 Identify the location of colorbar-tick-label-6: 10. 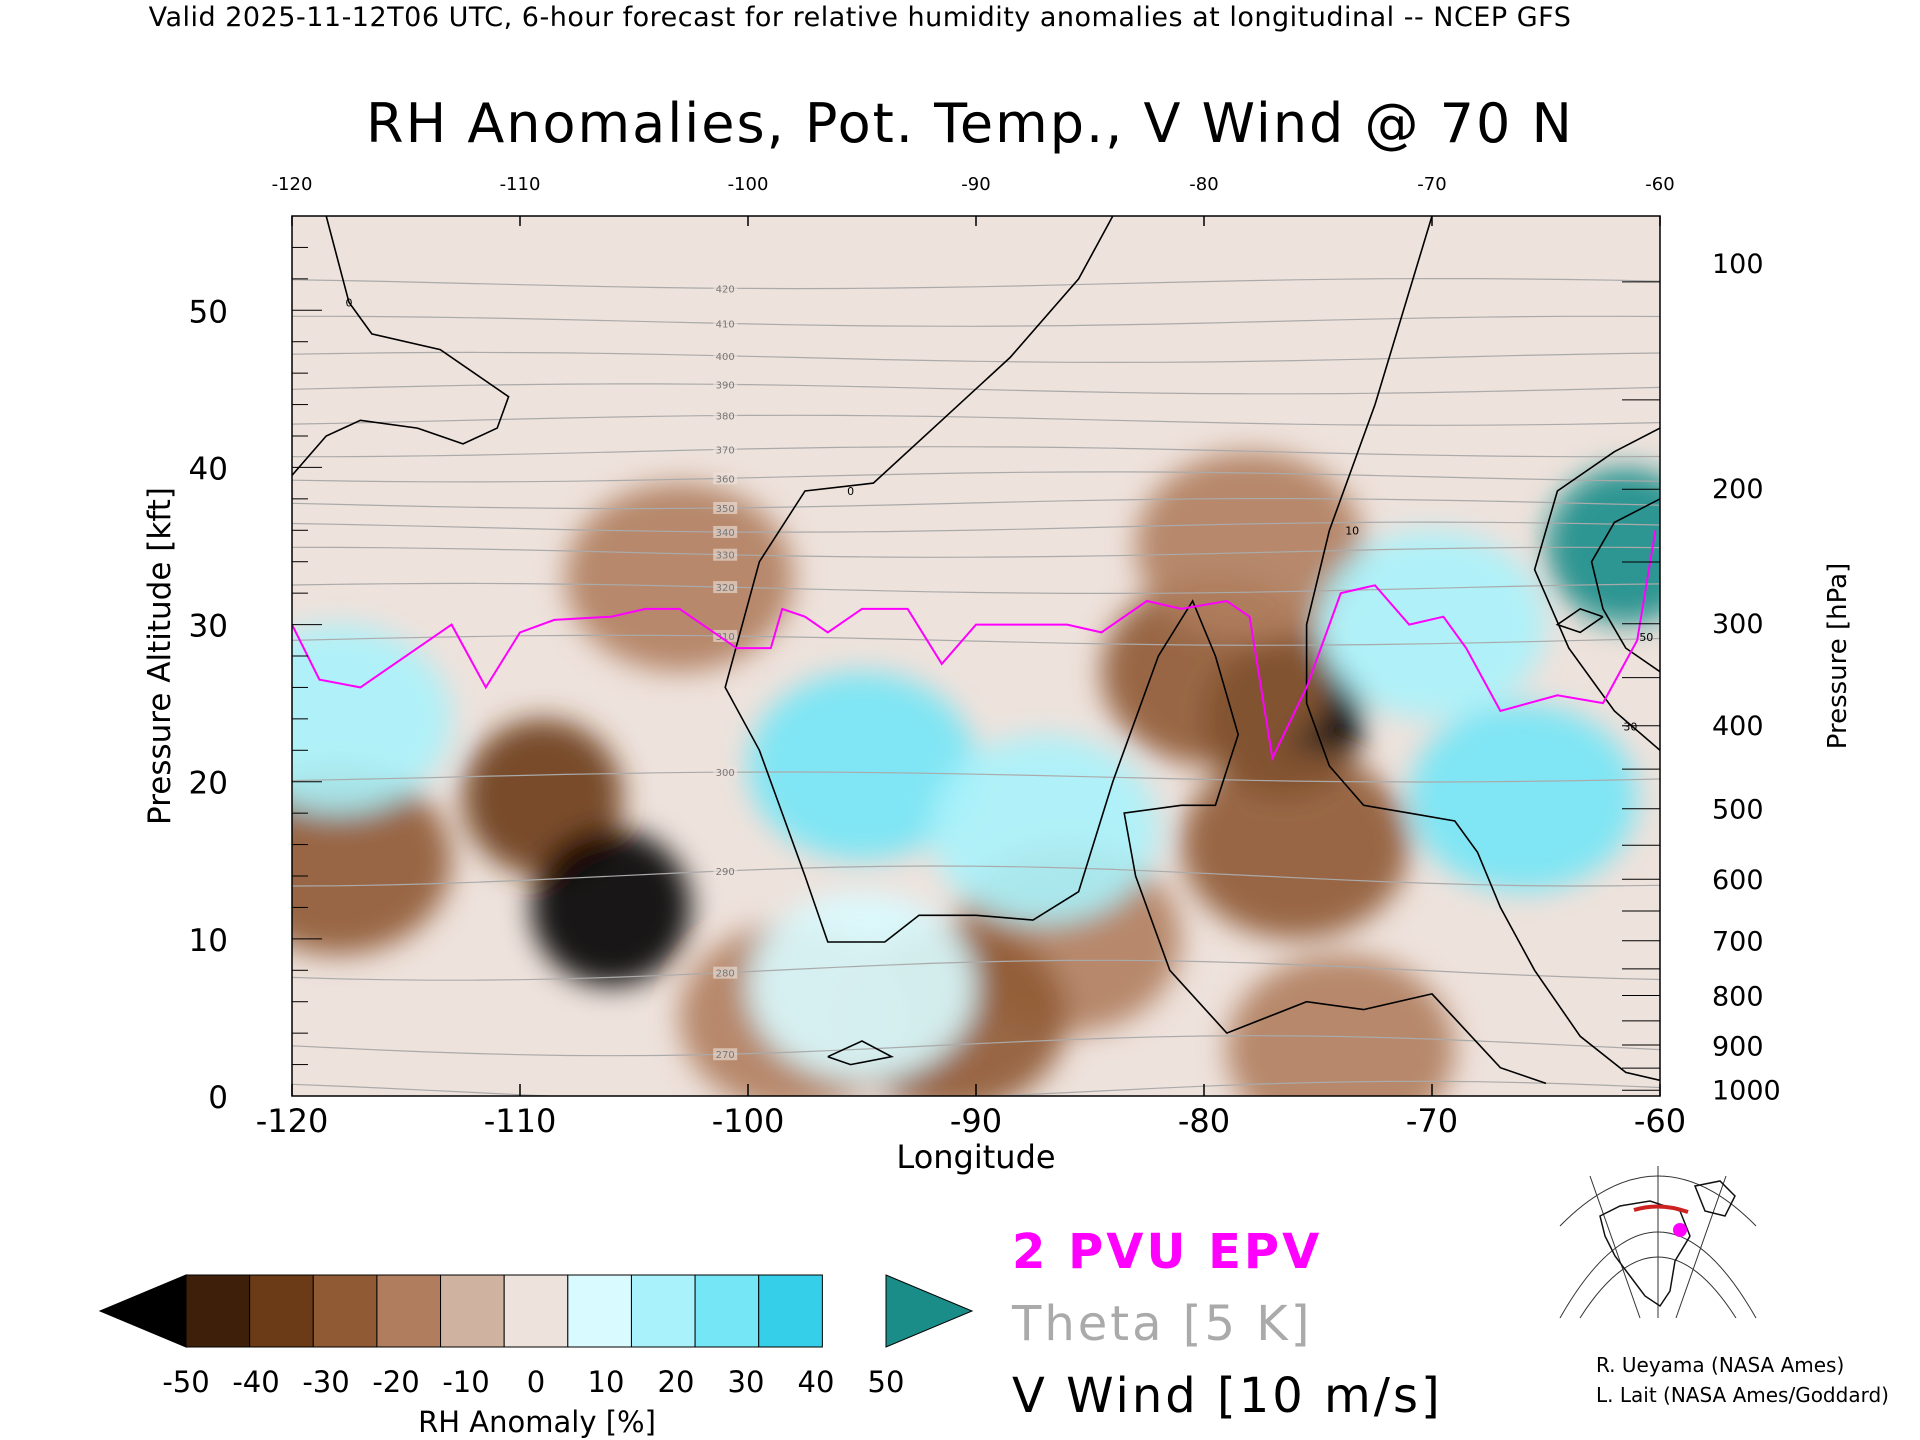
(606, 1382).